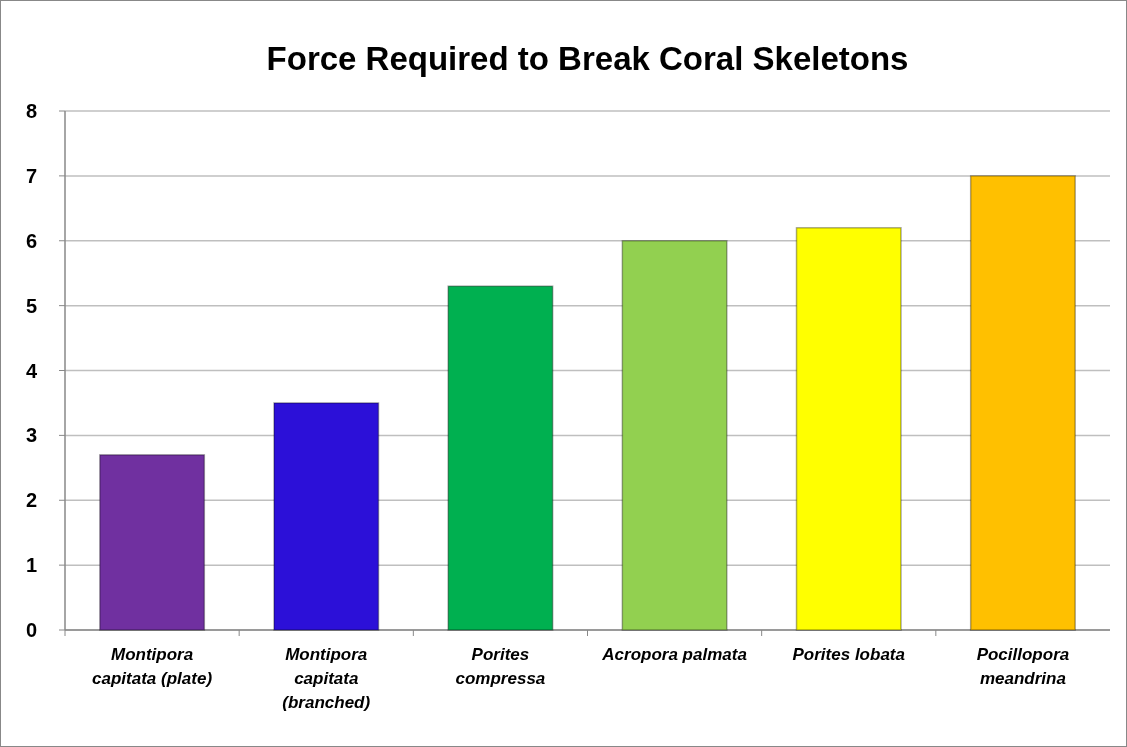 The image size is (1127, 747). I want to click on y-tick-label: 8, so click(31, 111).